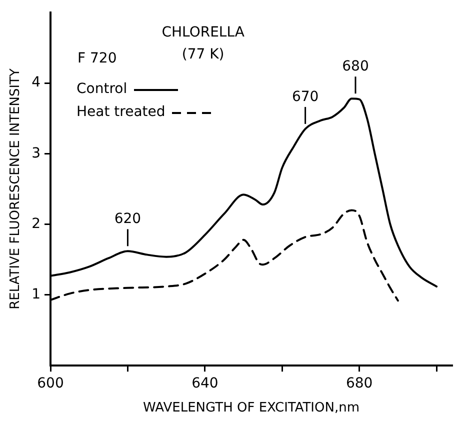  What do you see at coordinates (305, 96) in the screenshot?
I see `annotation: 670` at bounding box center [305, 96].